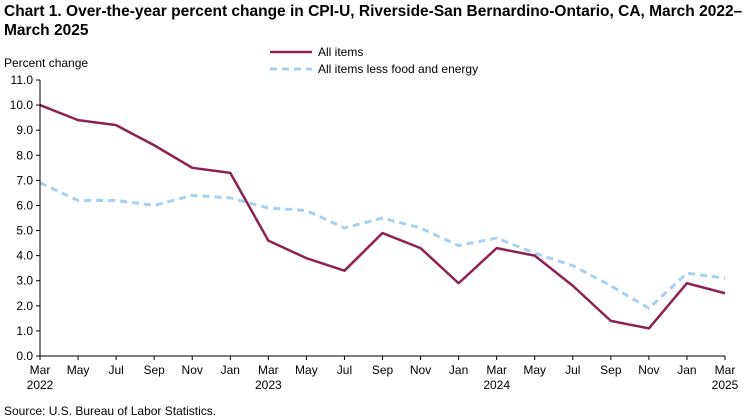 The width and height of the screenshot is (751, 420). What do you see at coordinates (24, 281) in the screenshot?
I see `y-tick-label: 3.0` at bounding box center [24, 281].